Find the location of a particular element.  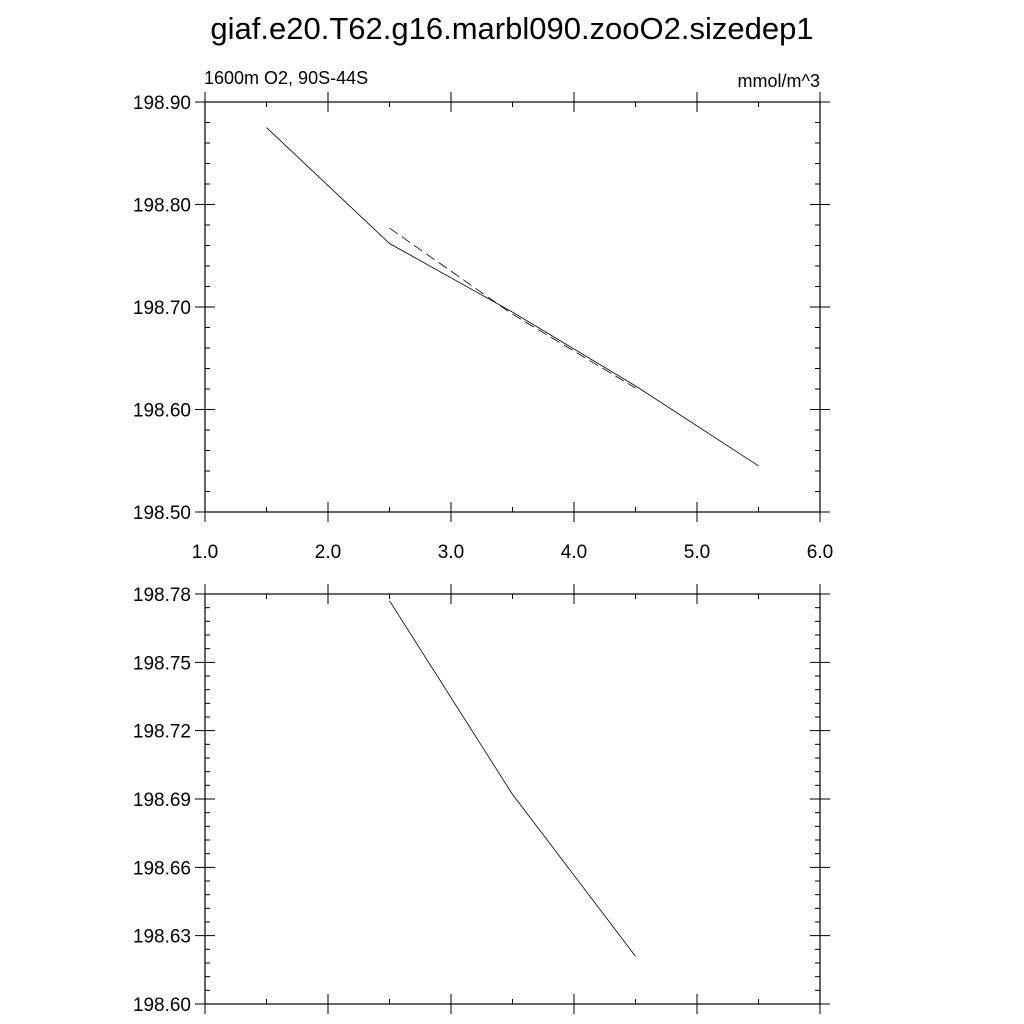

top-x-tick-label: 4.0 is located at coordinates (574, 552).